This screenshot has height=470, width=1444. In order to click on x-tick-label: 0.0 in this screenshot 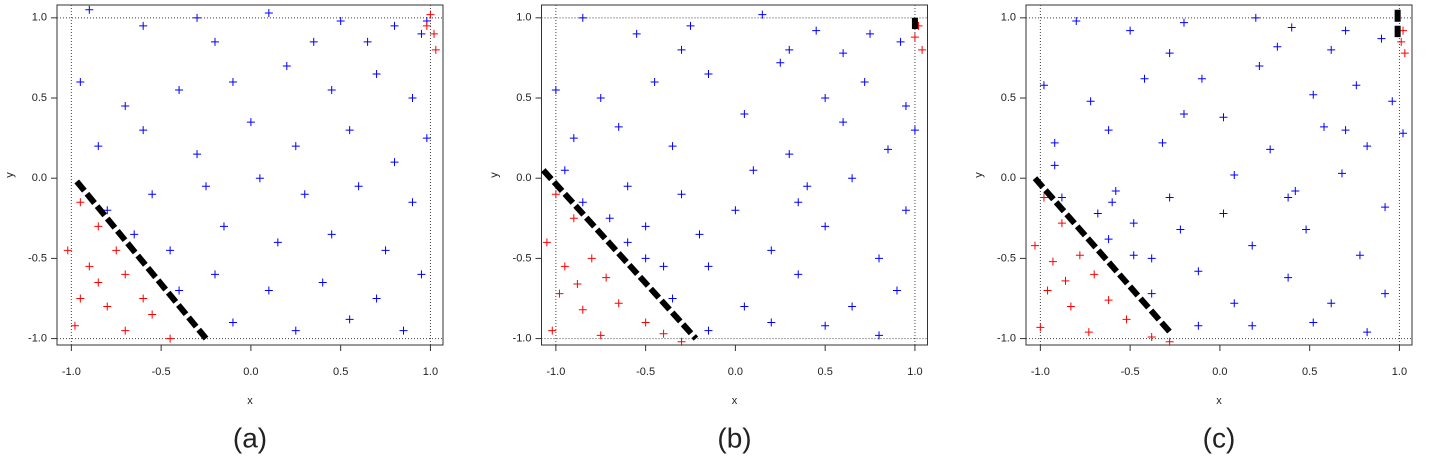, I will do `click(735, 372)`.